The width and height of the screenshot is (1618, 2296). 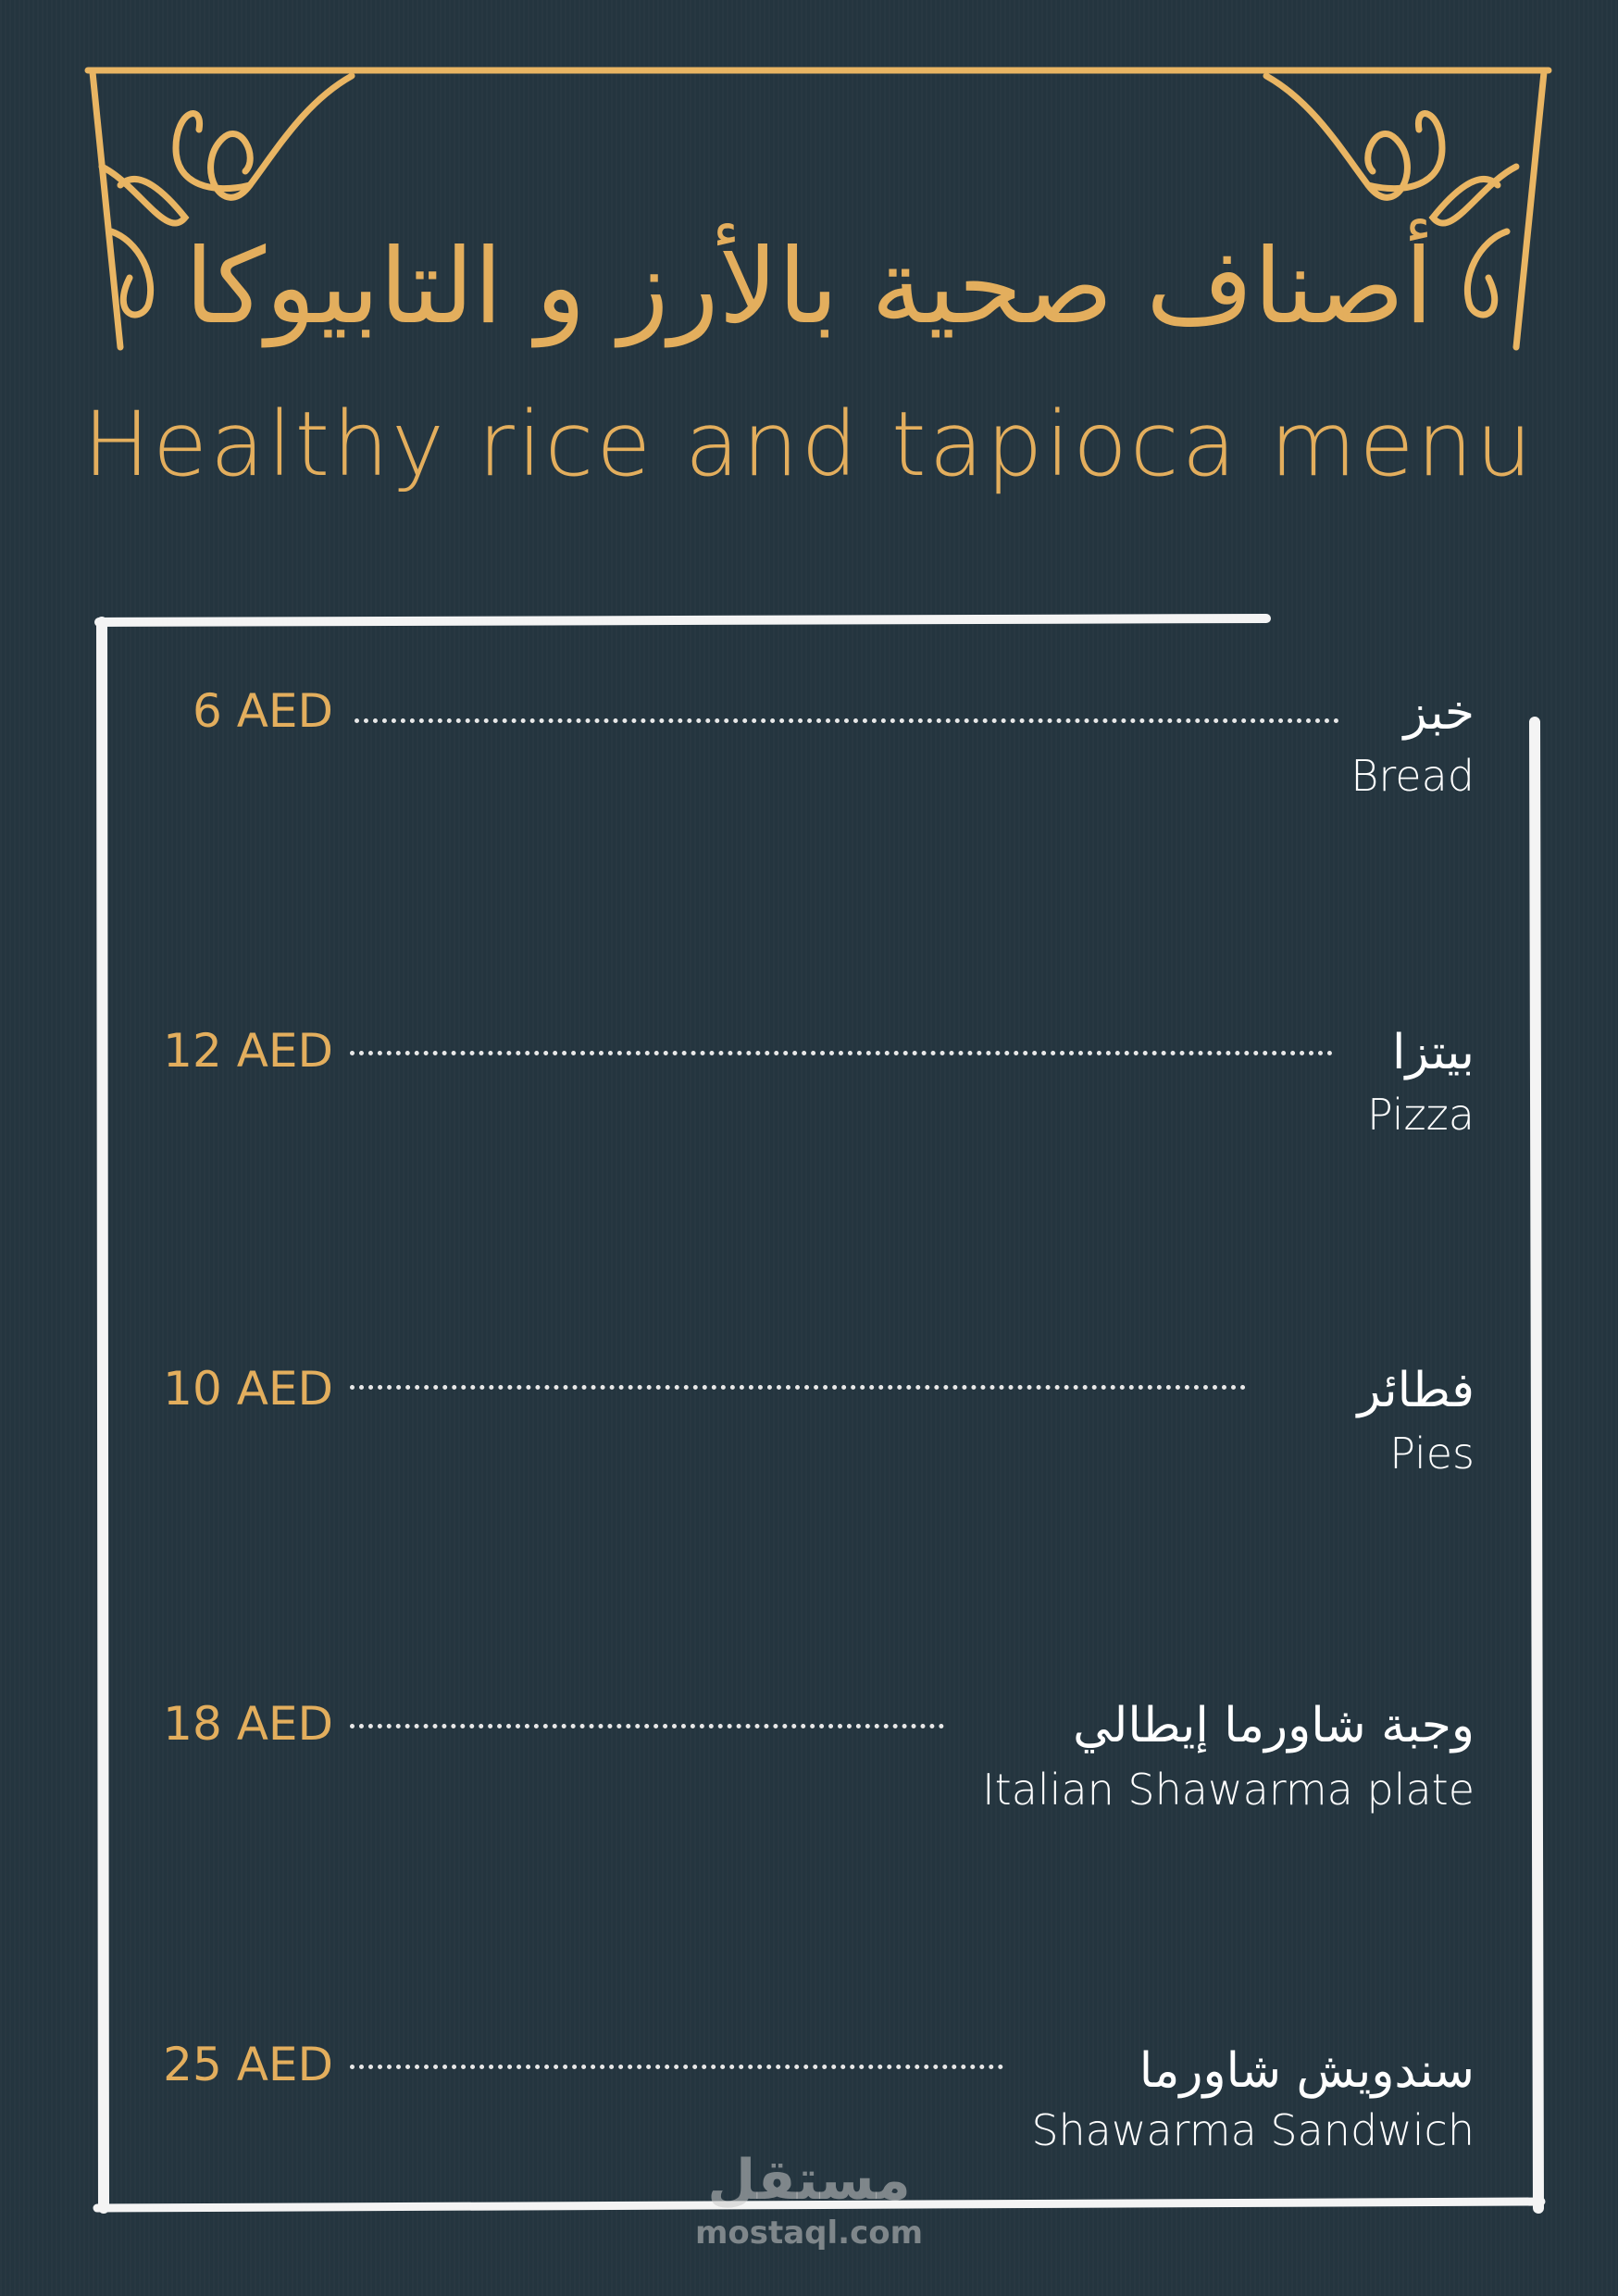 I want to click on item-price: 6 AED, so click(x=262, y=711).